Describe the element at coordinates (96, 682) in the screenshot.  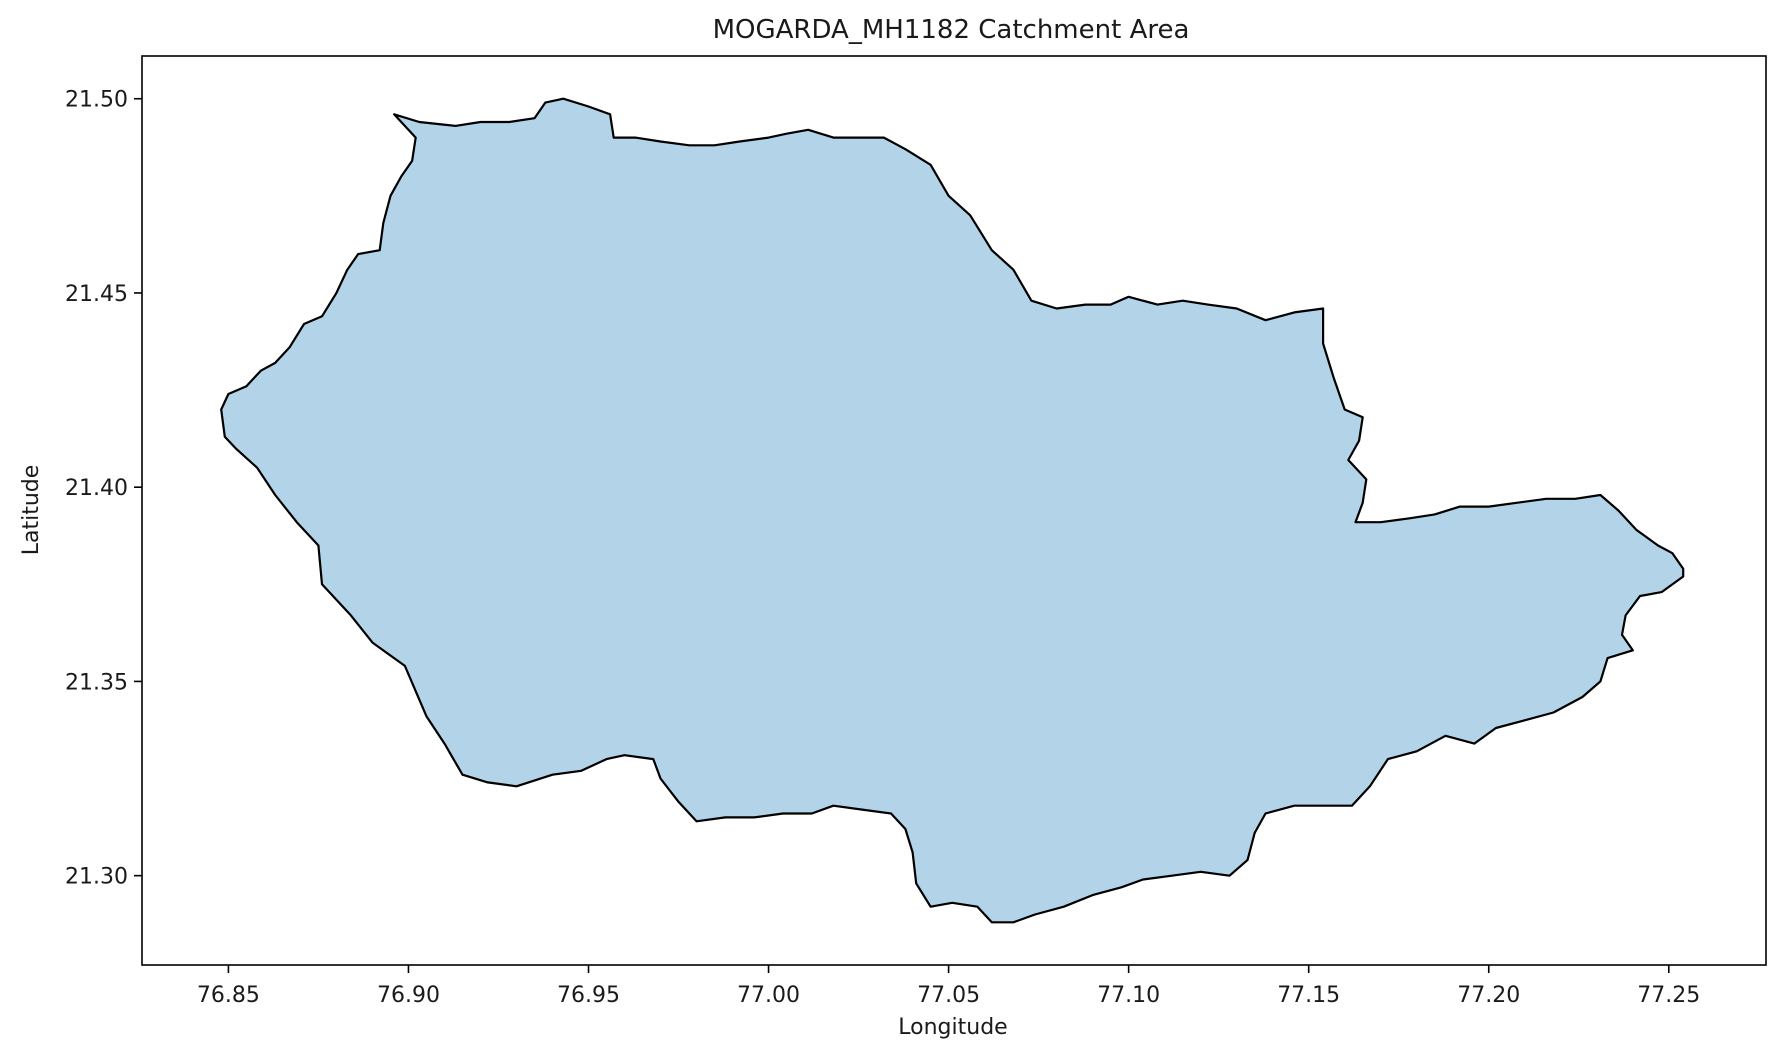
I see `y-tick-label: 21.35` at that location.